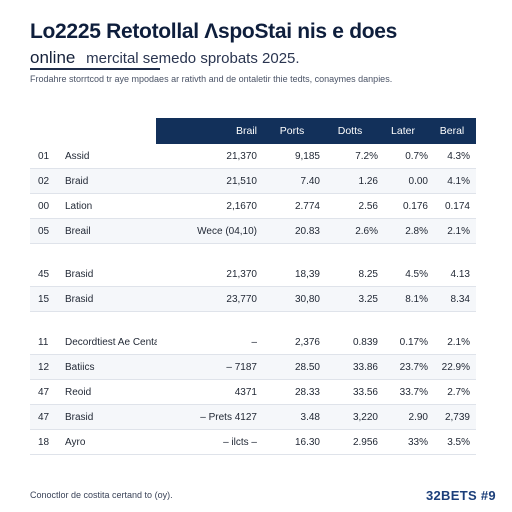 The height and width of the screenshot is (512, 512). I want to click on cell-index: 05, so click(44, 231).